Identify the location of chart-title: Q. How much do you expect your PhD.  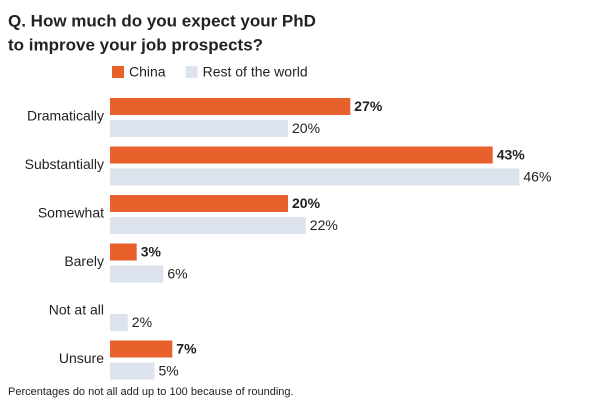
(162, 20).